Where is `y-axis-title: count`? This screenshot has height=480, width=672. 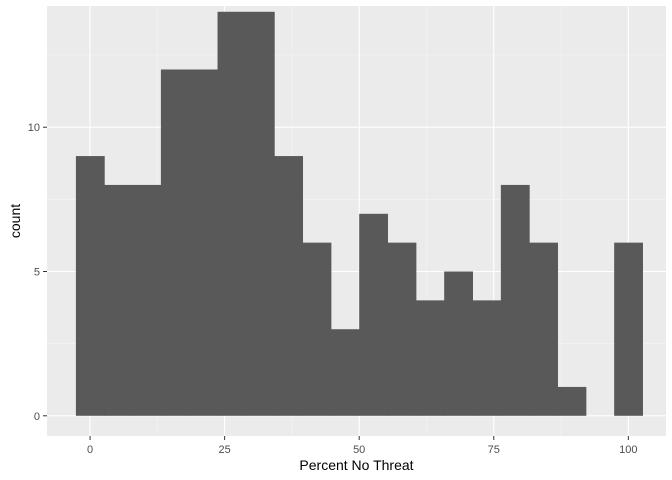
y-axis-title: count is located at coordinates (15, 221).